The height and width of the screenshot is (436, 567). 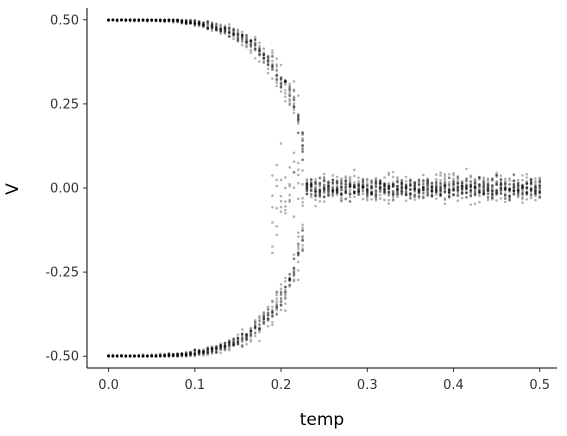 I want to click on y-tick-label: -0.50, so click(x=62, y=357).